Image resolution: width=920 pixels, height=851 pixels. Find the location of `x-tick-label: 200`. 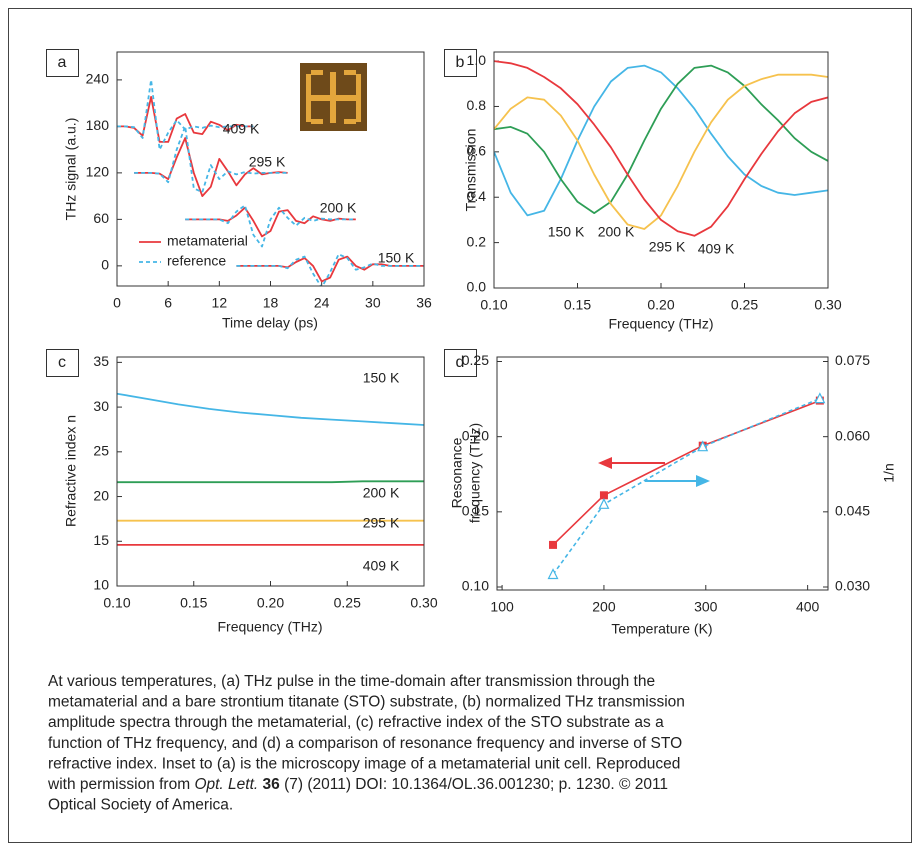

x-tick-label: 200 is located at coordinates (604, 607).